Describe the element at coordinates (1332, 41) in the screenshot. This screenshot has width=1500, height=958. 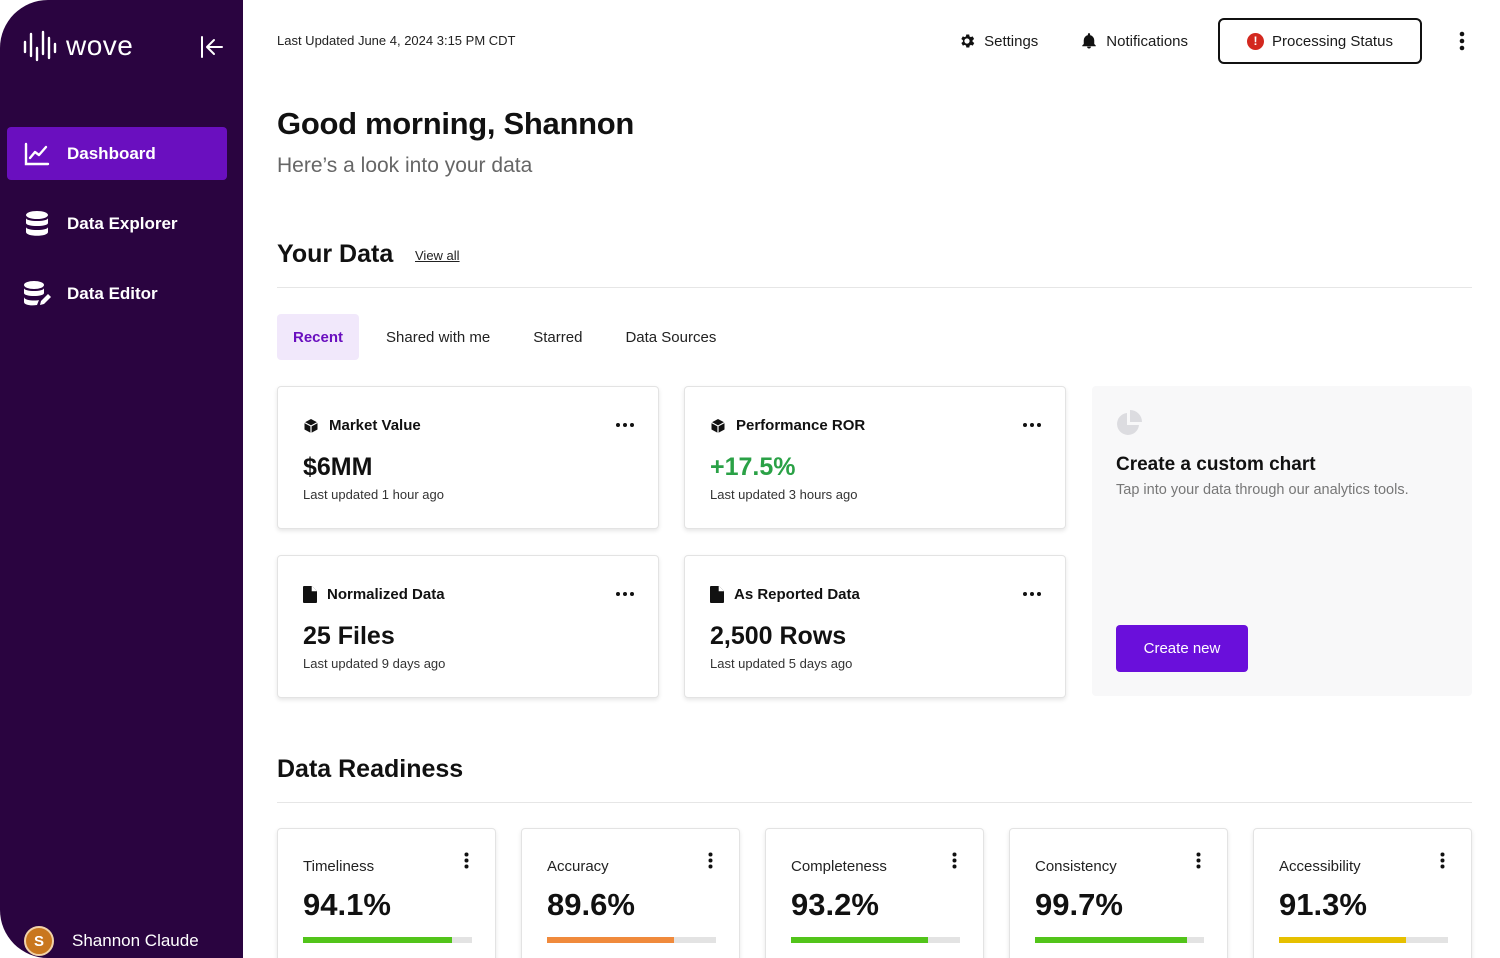
I see `processing-status-label: Processing Status` at that location.